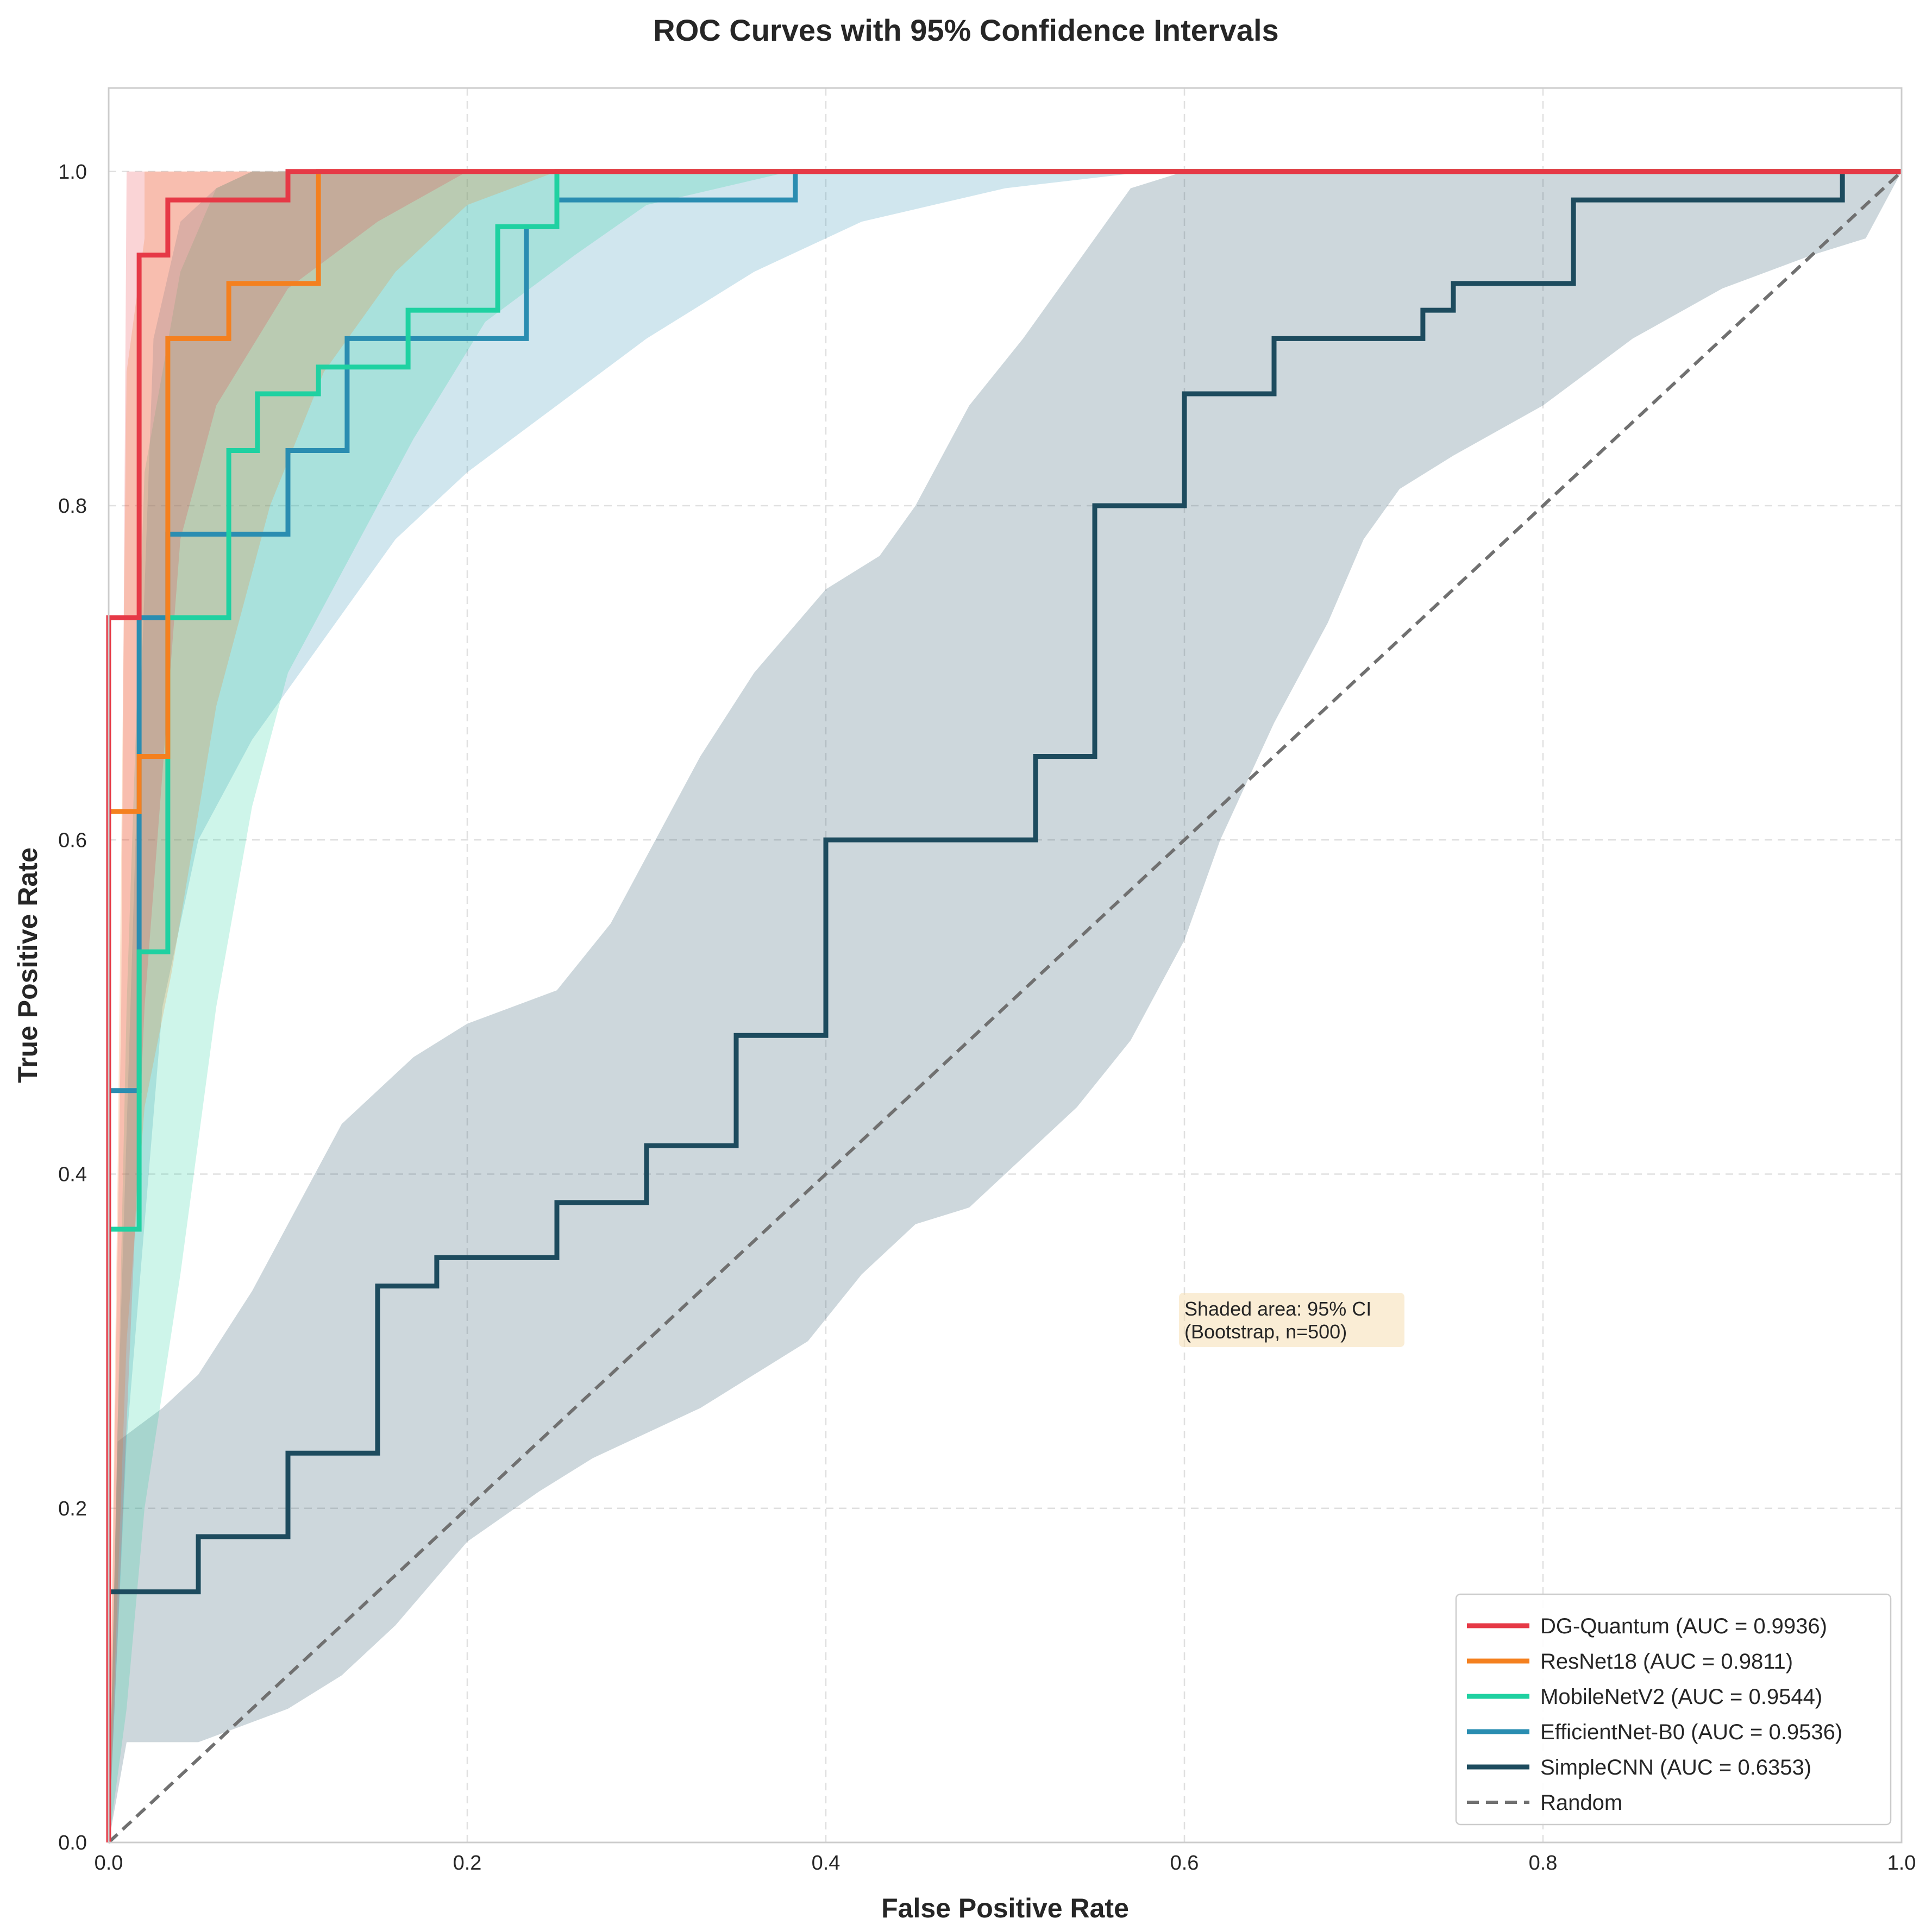 Image resolution: width=1932 pixels, height=1931 pixels. I want to click on y-tick-label: 0.0, so click(72, 1843).